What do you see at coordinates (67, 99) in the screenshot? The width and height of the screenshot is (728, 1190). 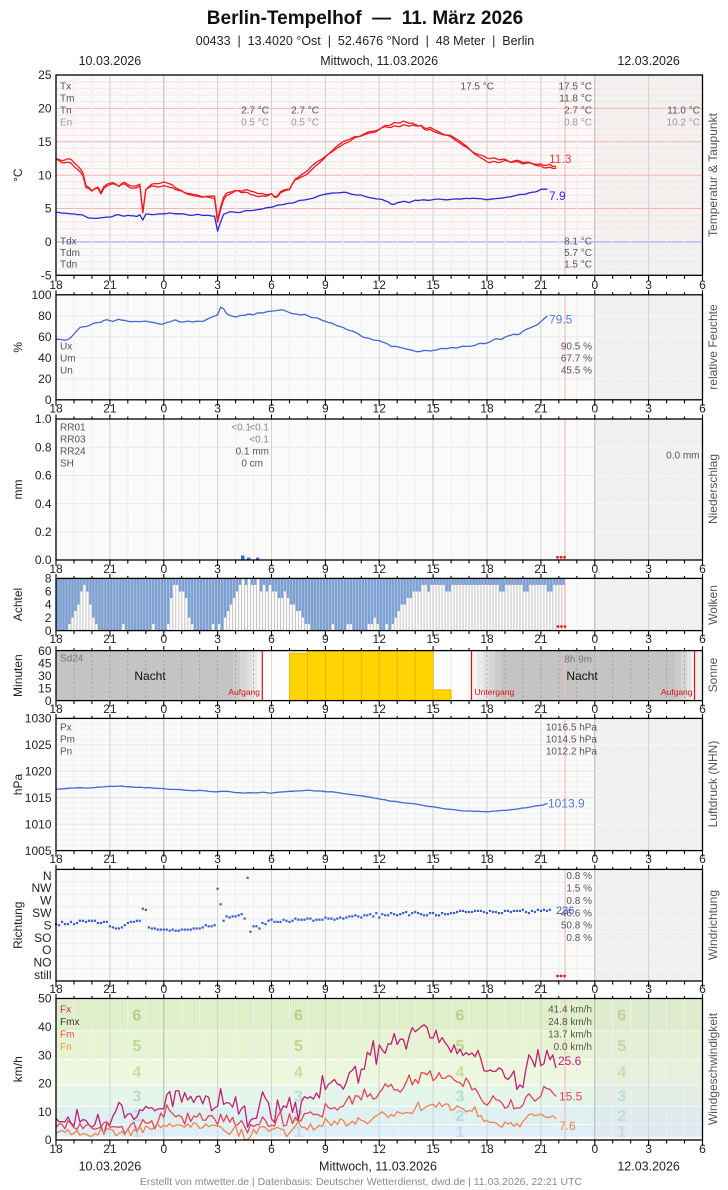 I see `svg-text: Tm` at bounding box center [67, 99].